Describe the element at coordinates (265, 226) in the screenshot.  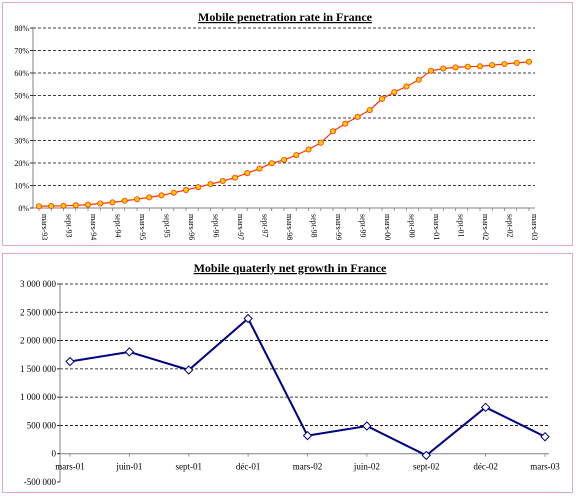
I see `x-tick-label: sept-97` at that location.